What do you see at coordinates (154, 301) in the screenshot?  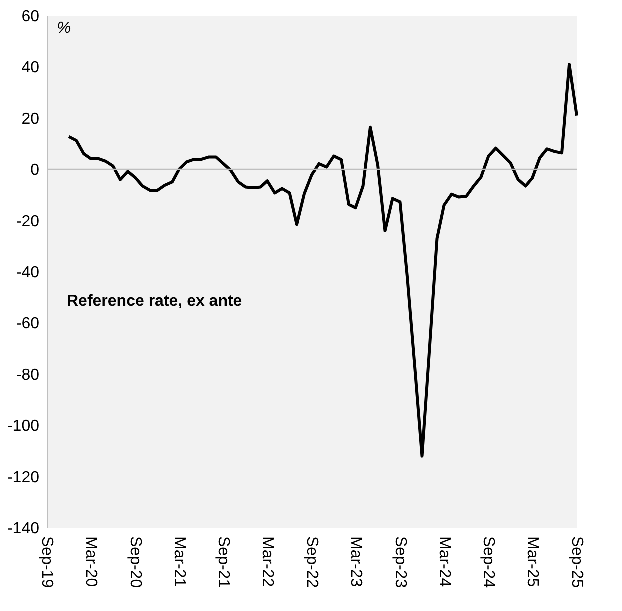 I see `text: Reference rate, ex ante` at bounding box center [154, 301].